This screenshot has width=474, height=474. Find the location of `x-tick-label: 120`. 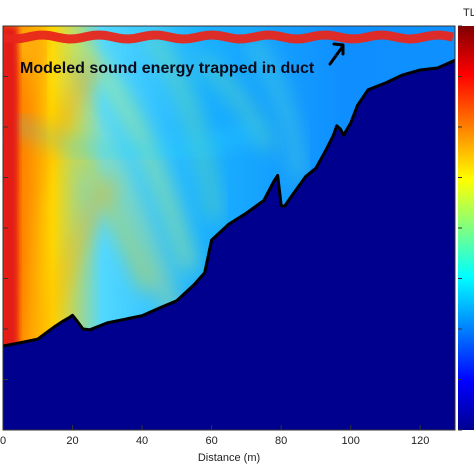

x-tick-label: 120 is located at coordinates (420, 441).